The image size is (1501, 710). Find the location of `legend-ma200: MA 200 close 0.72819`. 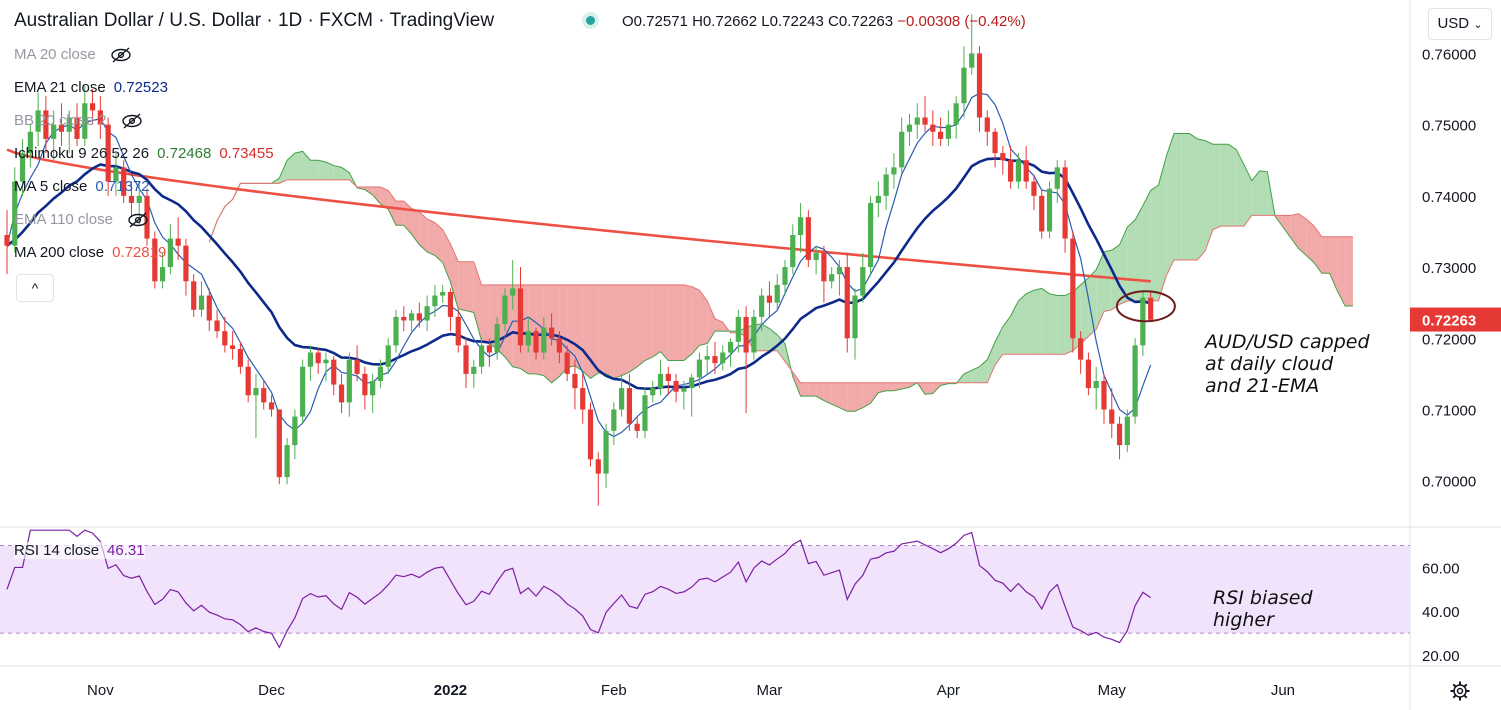

legend-ma200: MA 200 close 0.72819 is located at coordinates (90, 252).